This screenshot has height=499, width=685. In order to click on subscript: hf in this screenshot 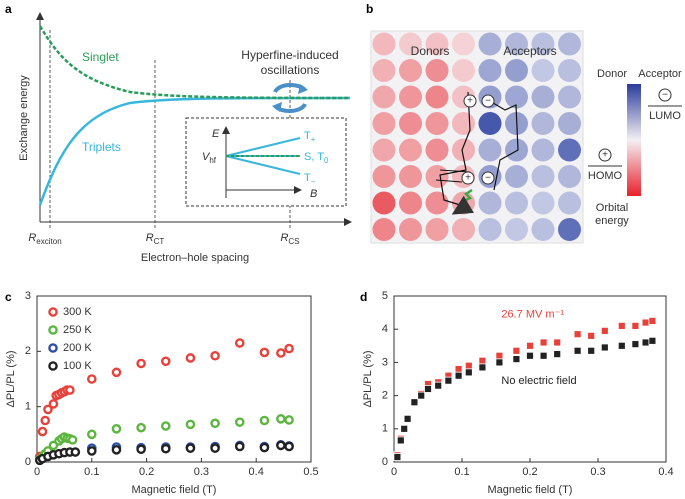, I will do `click(212, 160)`.